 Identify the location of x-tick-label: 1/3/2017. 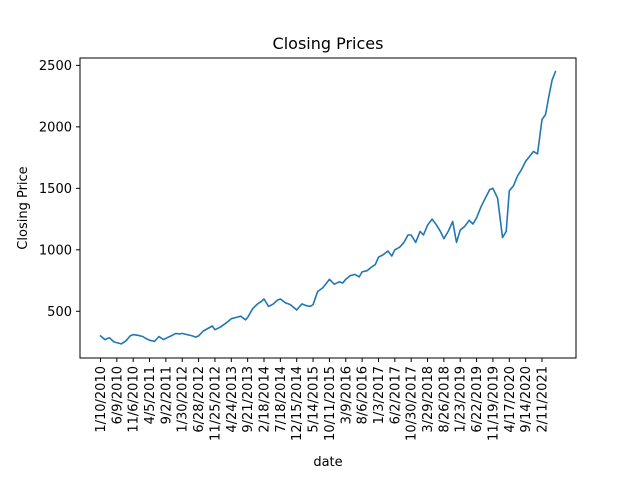
(379, 395).